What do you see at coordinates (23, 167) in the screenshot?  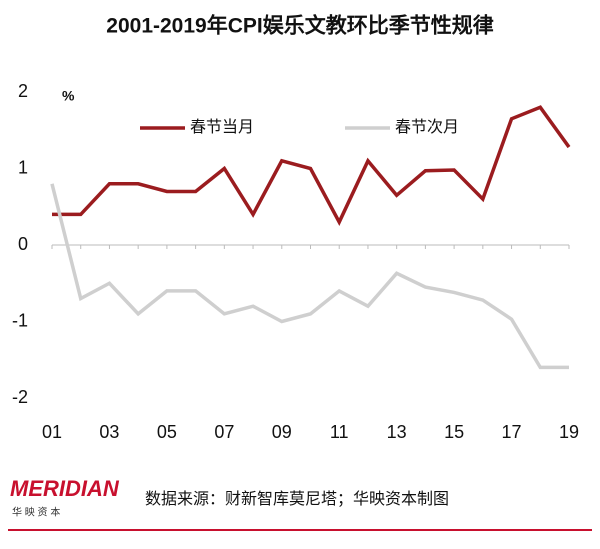 I see `y-tick-label: 1` at bounding box center [23, 167].